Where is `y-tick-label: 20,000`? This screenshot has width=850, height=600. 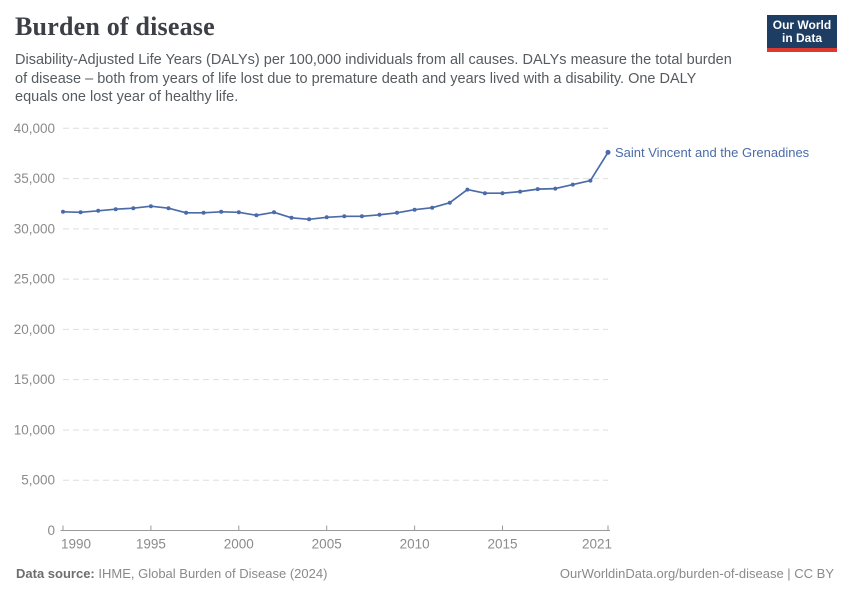 y-tick-label: 20,000 is located at coordinates (34, 329).